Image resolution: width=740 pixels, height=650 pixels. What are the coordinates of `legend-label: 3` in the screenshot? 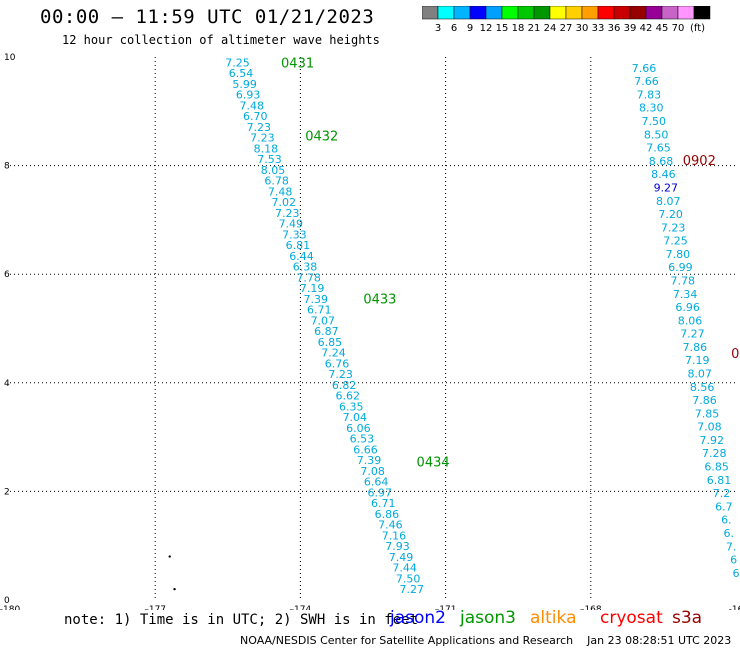 It's located at (438, 28).